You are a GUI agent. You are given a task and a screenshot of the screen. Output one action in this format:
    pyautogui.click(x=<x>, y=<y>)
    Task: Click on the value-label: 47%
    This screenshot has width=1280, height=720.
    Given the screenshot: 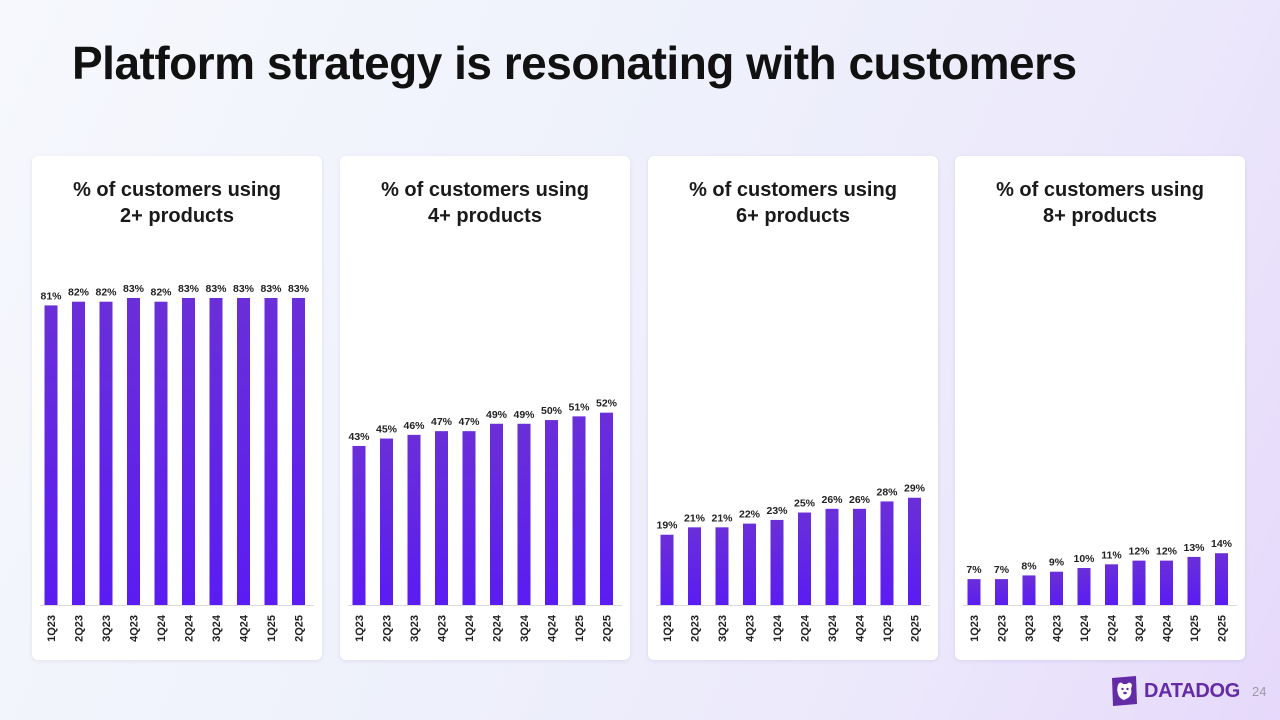 What is the action you would take?
    pyautogui.click(x=469, y=422)
    